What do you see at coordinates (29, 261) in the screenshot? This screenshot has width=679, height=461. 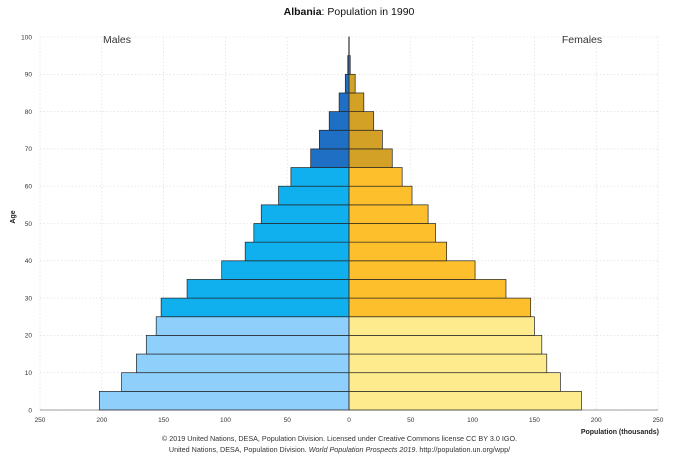 I see `y-tick-label: 40` at bounding box center [29, 261].